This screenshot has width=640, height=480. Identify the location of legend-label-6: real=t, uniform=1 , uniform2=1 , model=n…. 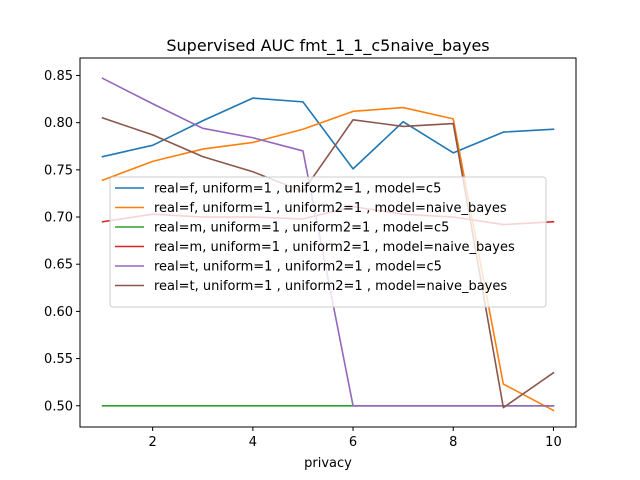
(330, 286).